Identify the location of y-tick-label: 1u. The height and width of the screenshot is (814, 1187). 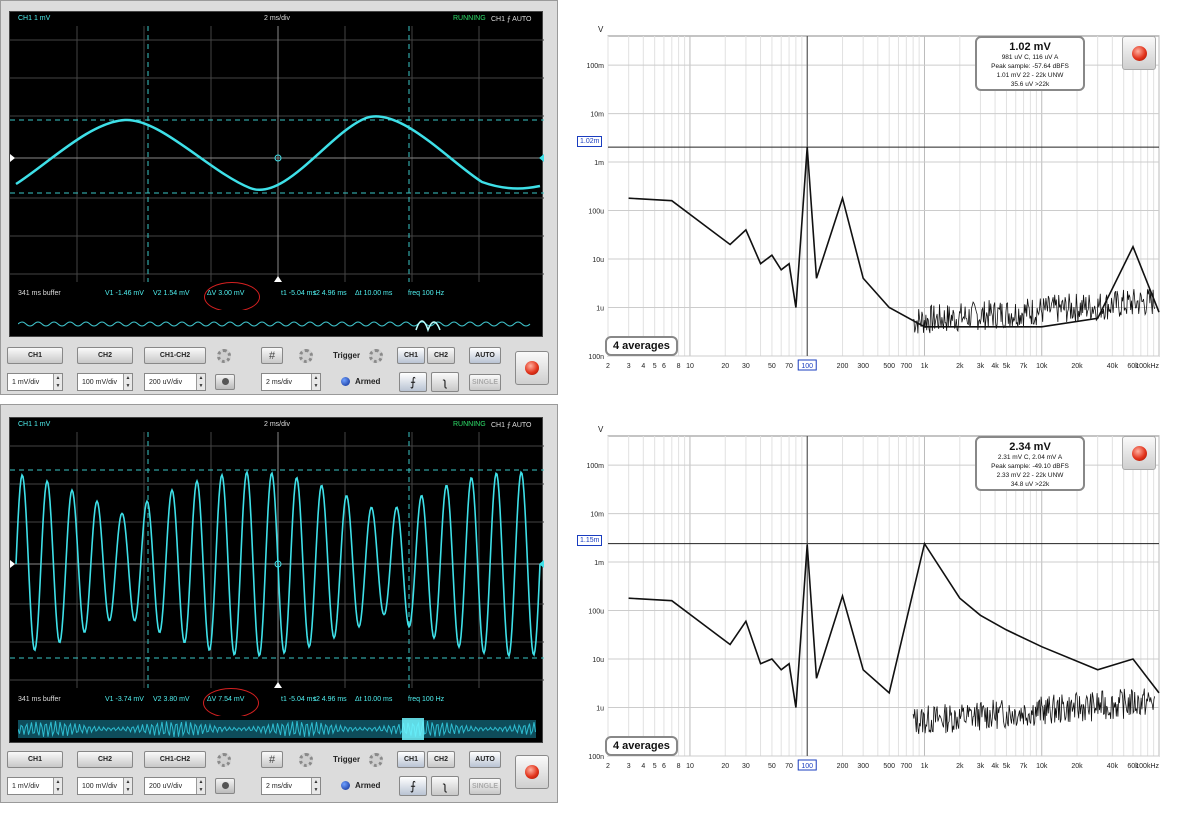
(600, 309).